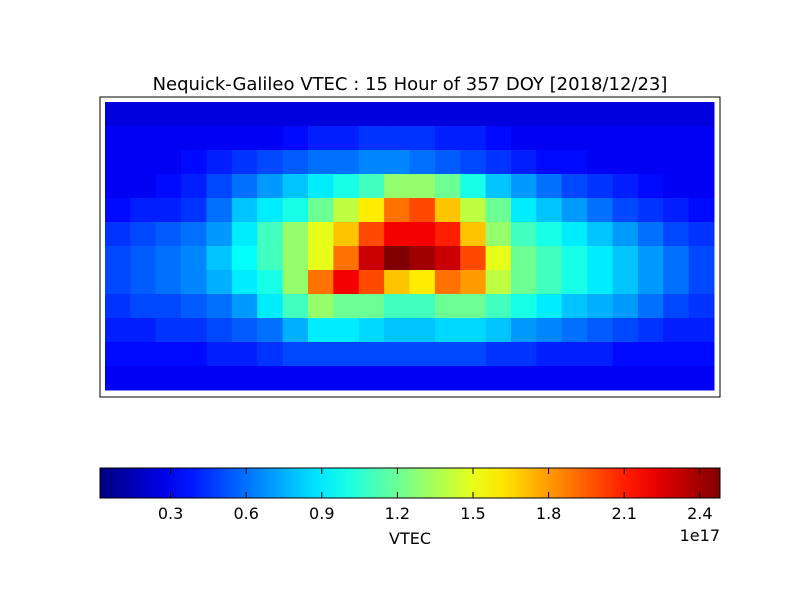 The width and height of the screenshot is (800, 600). What do you see at coordinates (170, 513) in the screenshot?
I see `colorbar-tick-label: 0.3` at bounding box center [170, 513].